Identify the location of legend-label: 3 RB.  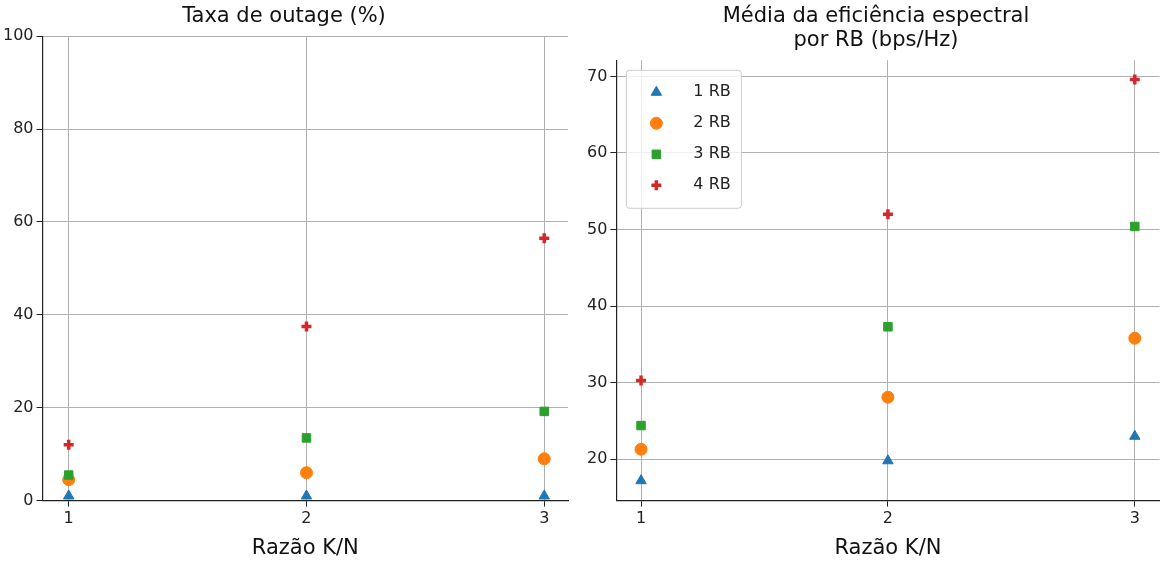
(712, 153).